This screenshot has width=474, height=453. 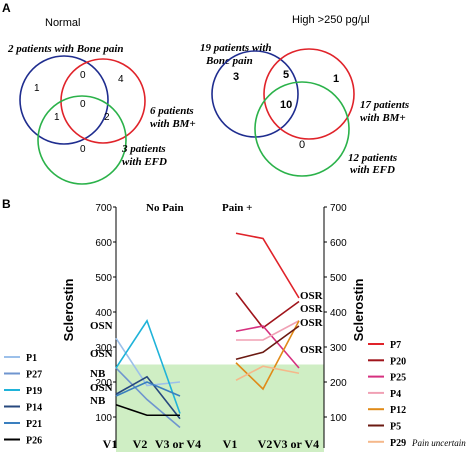 I want to click on normal-region-red-green: 2, so click(x=107, y=117).